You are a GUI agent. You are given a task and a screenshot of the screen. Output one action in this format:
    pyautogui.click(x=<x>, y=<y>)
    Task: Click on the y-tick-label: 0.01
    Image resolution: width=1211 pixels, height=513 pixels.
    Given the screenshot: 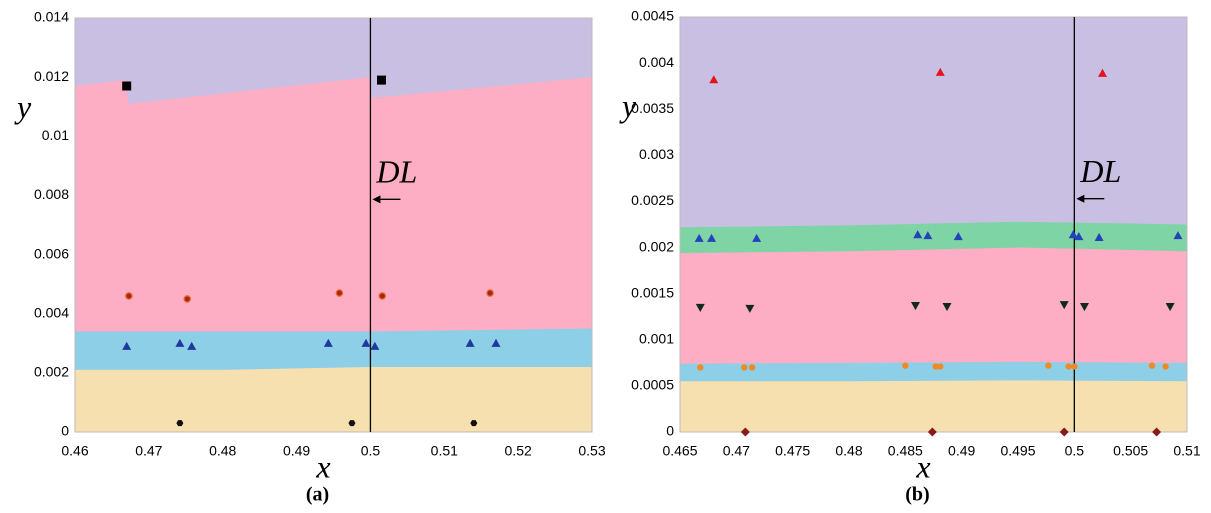 What is the action you would take?
    pyautogui.click(x=55, y=135)
    